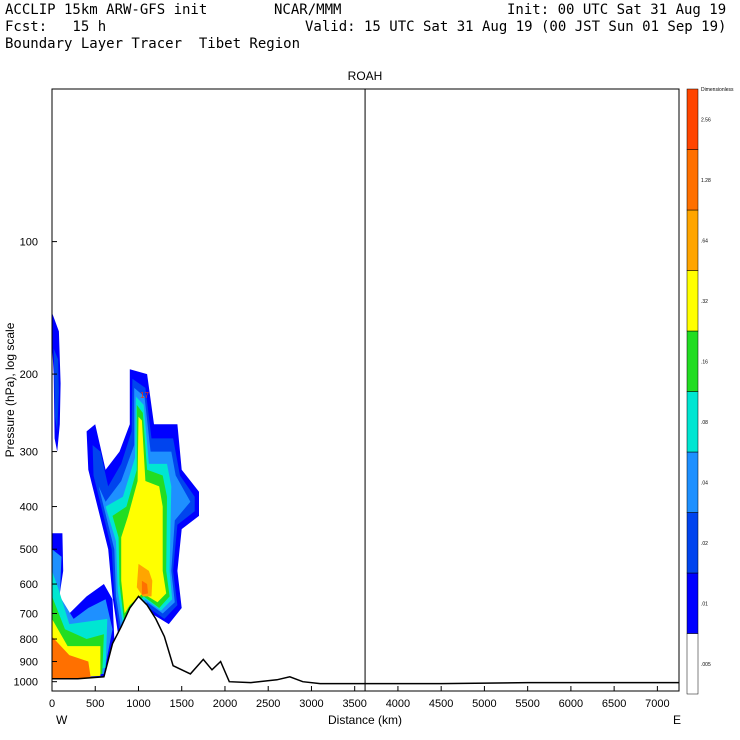  I want to click on x-tick-label: 5500, so click(527, 704).